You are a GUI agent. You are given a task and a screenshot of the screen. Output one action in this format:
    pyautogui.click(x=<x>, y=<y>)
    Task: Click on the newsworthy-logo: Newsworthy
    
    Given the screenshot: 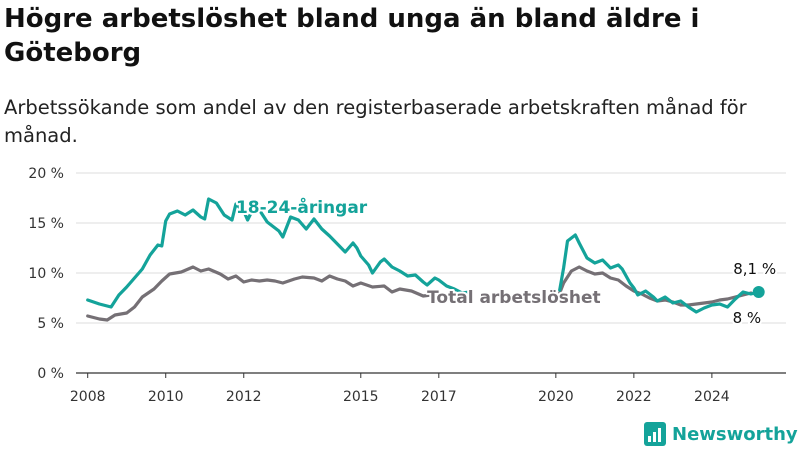 What is the action you would take?
    pyautogui.click(x=721, y=434)
    